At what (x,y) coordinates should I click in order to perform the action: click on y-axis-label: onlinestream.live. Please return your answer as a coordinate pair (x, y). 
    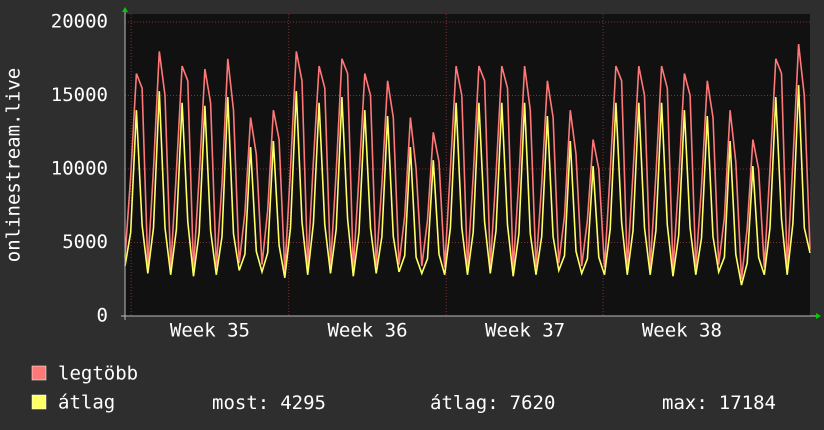
    Looking at the image, I should click on (14, 165).